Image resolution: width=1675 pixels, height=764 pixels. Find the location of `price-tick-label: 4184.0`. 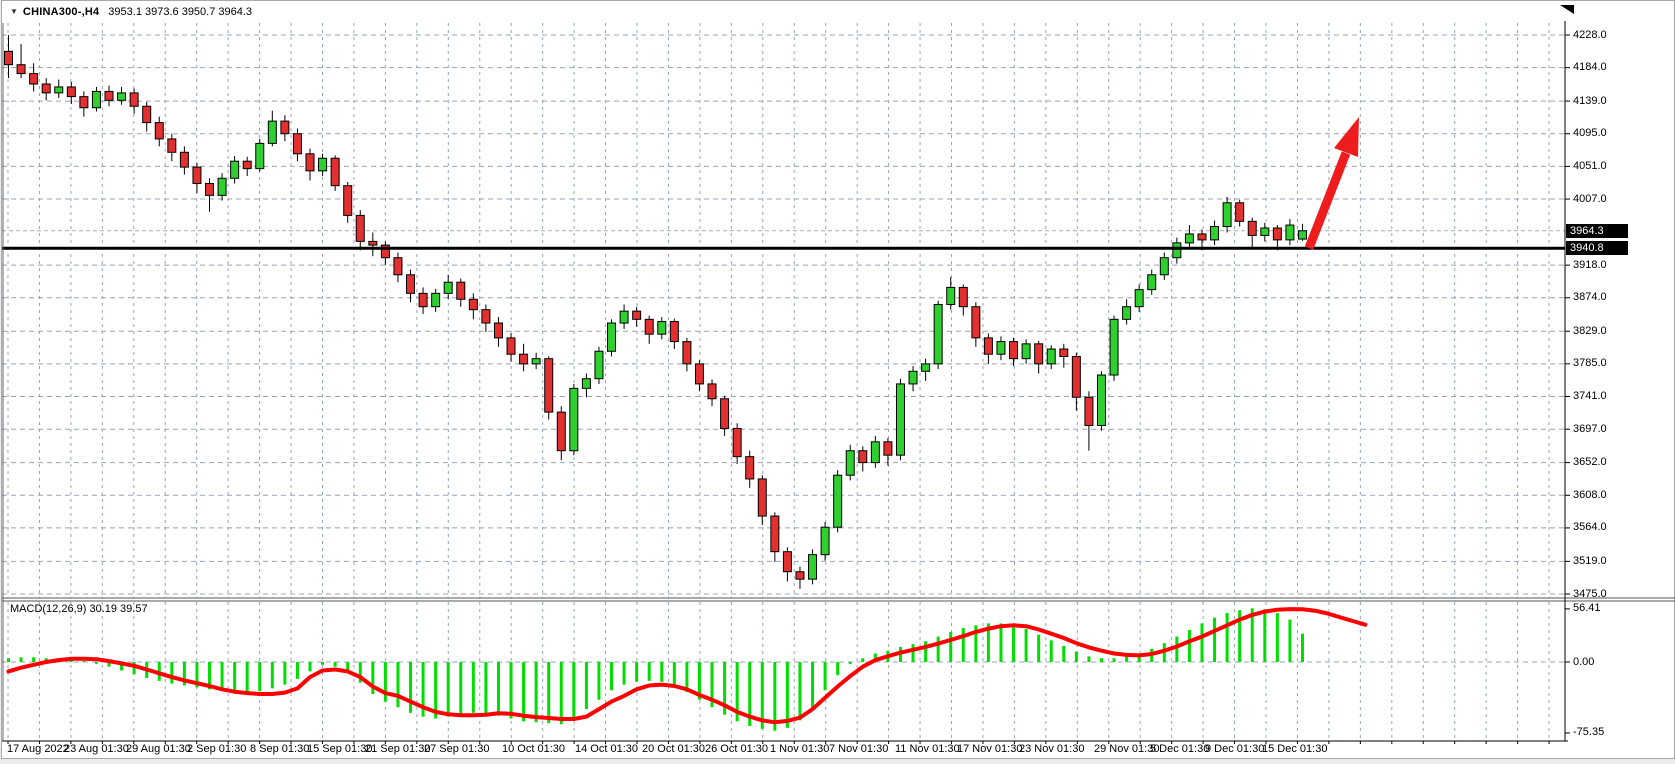

price-tick-label: 4184.0 is located at coordinates (1590, 67).